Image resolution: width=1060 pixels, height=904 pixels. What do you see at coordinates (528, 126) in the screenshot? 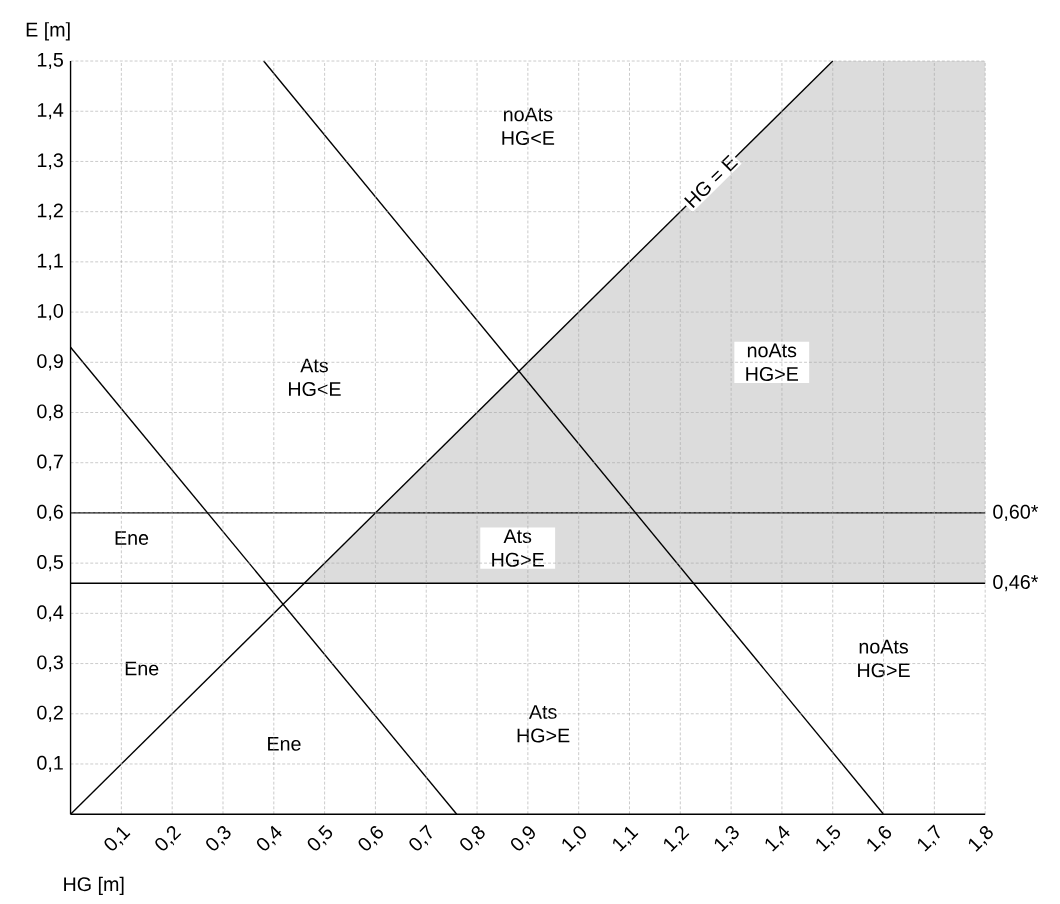
I see `annotation: noAts HG<E` at bounding box center [528, 126].